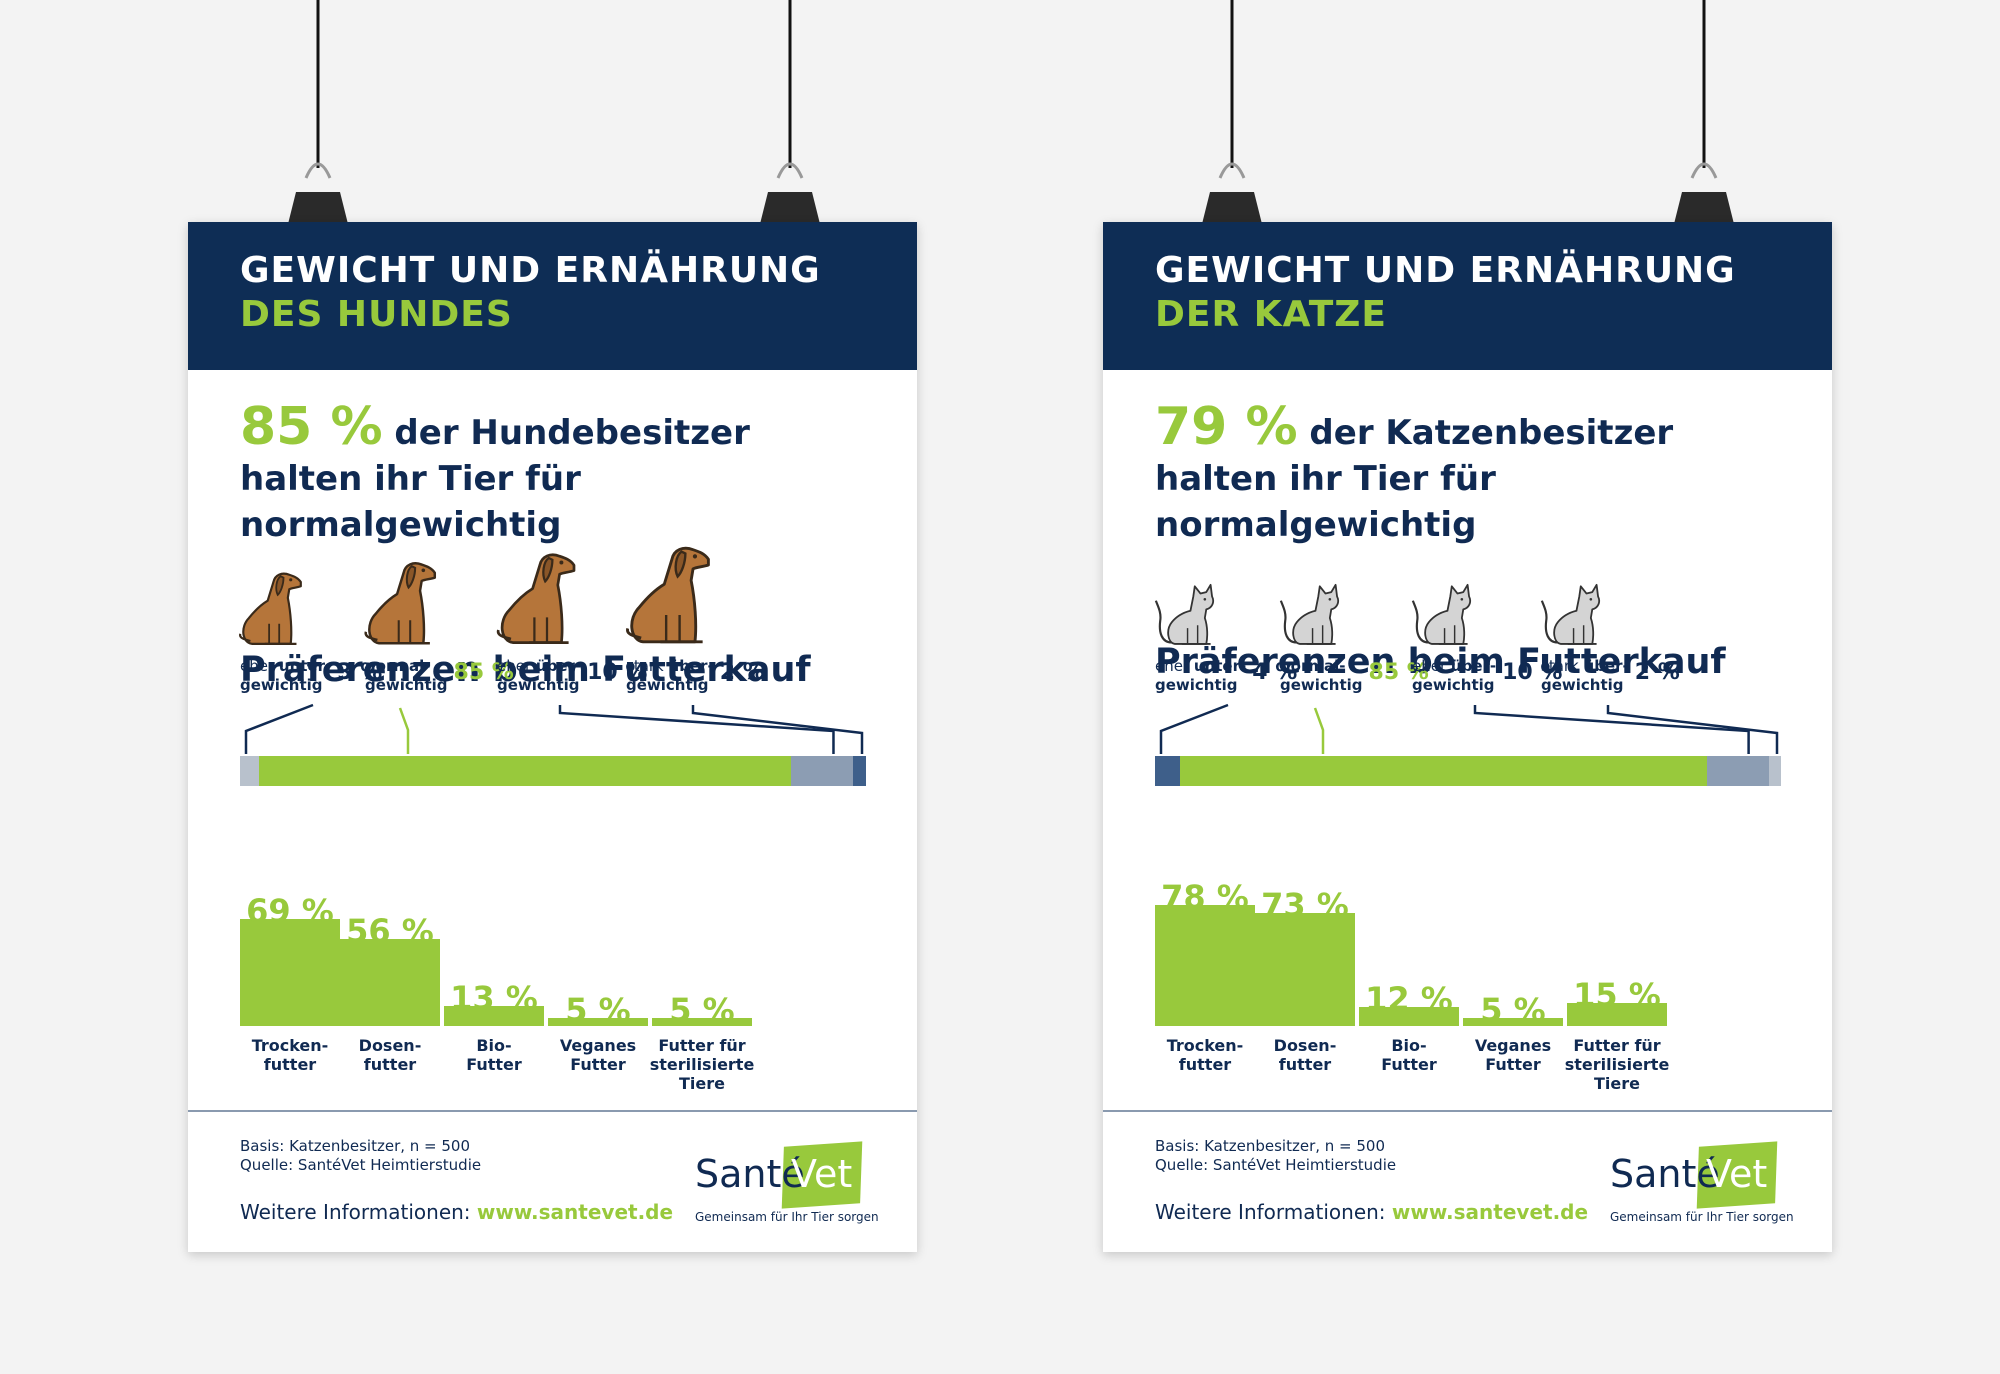 This screenshot has height=1374, width=2000. What do you see at coordinates (1305, 904) in the screenshot?
I see `bar-value-label: 73 %` at bounding box center [1305, 904].